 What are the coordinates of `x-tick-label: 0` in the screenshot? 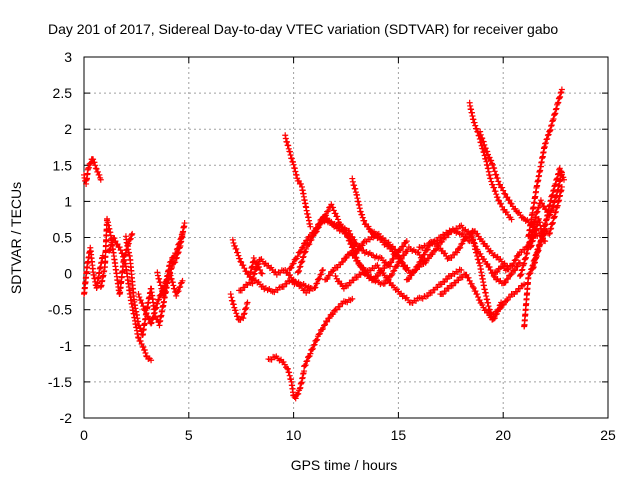 It's located at (84, 435).